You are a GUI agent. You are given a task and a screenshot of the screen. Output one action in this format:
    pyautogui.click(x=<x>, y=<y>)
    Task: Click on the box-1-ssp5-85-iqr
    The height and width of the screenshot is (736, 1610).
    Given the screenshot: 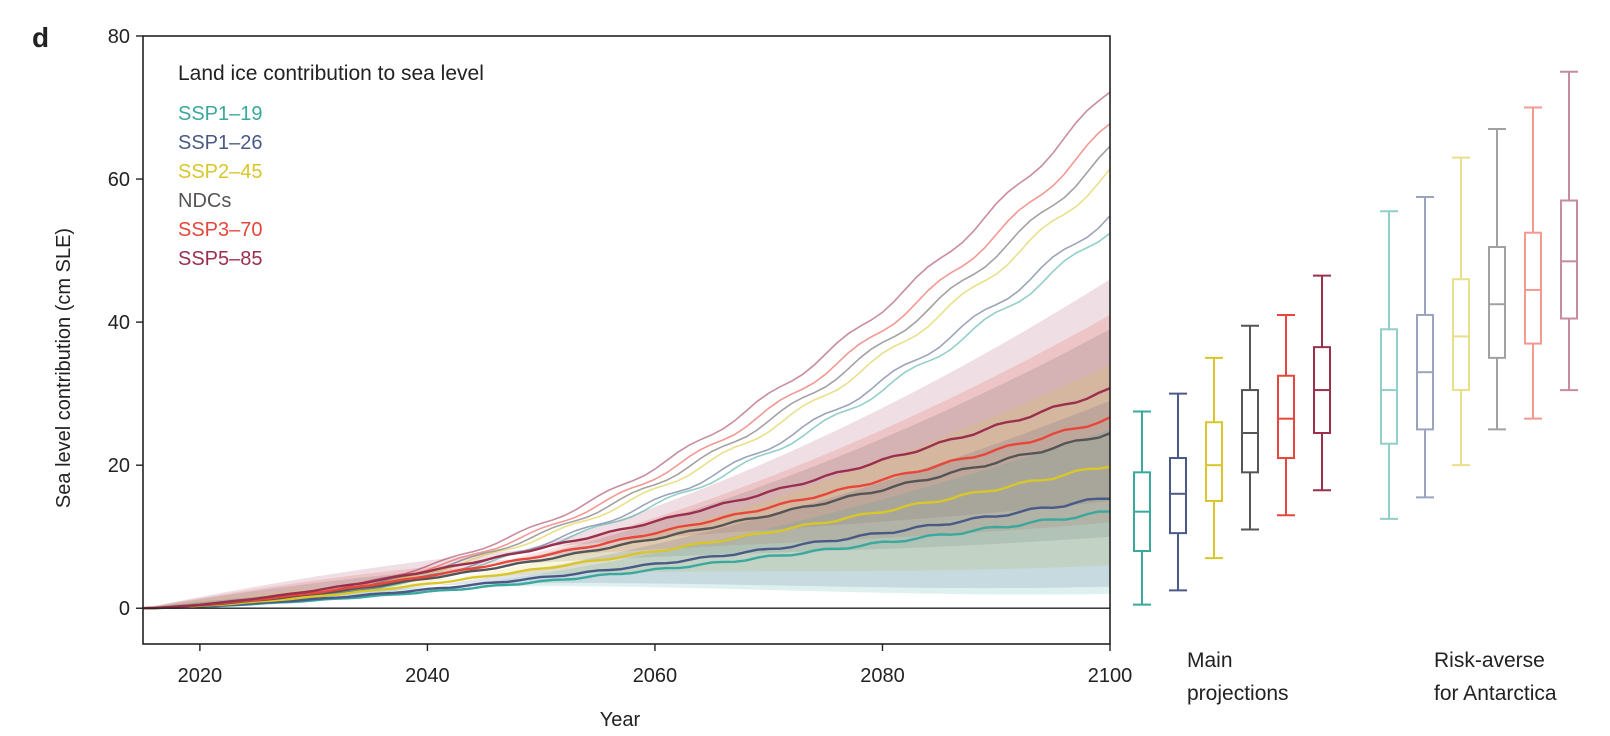 What is the action you would take?
    pyautogui.click(x=1569, y=259)
    